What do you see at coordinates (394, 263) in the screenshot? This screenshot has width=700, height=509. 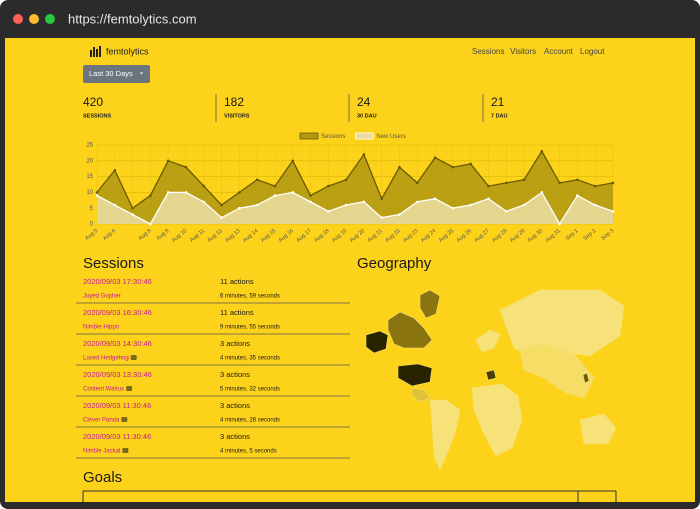 I see `geography-title: Geography` at bounding box center [394, 263].